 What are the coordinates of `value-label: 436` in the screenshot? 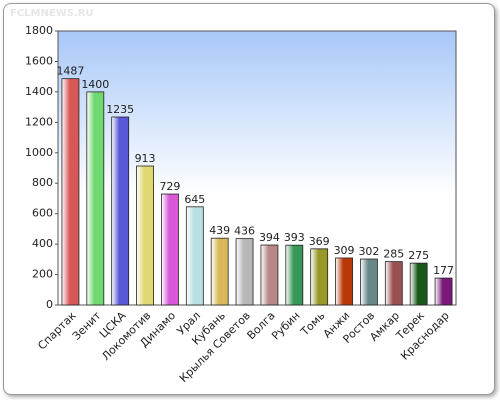 It's located at (244, 231).